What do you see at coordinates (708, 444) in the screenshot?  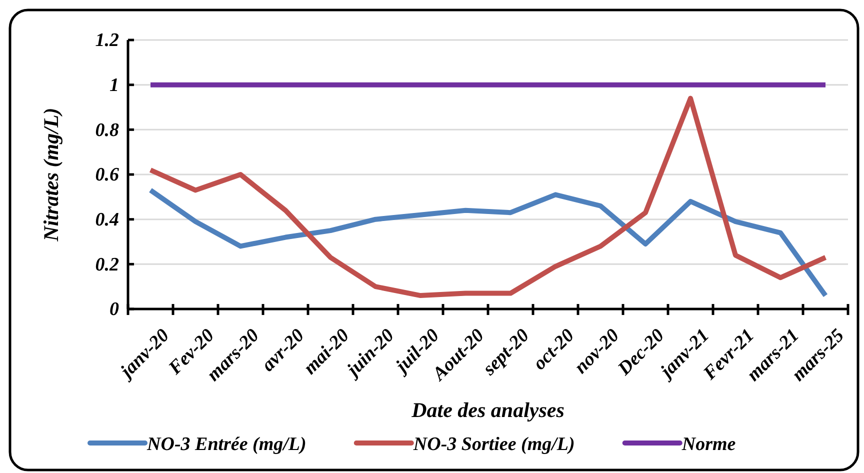 I see `legend-label: Norme` at bounding box center [708, 444].